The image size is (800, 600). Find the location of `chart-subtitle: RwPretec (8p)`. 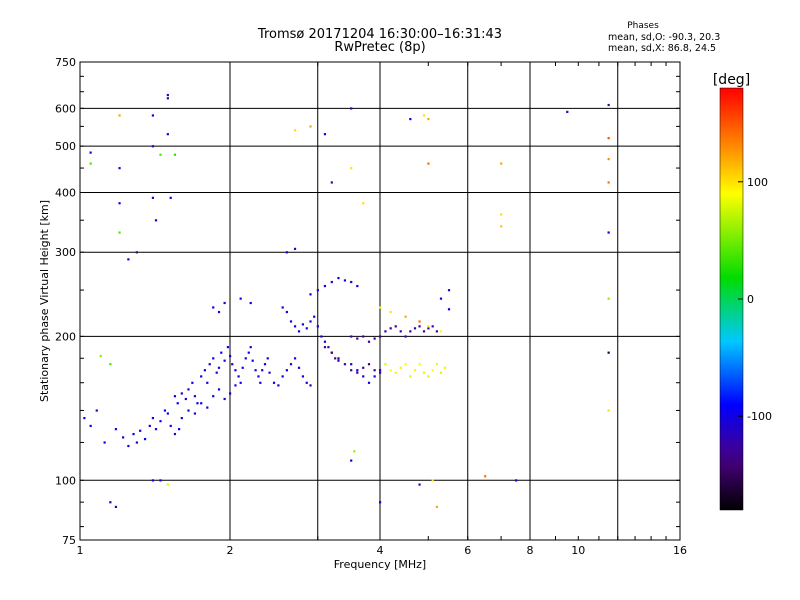

chart-subtitle: RwPretec (8p) is located at coordinates (380, 47).